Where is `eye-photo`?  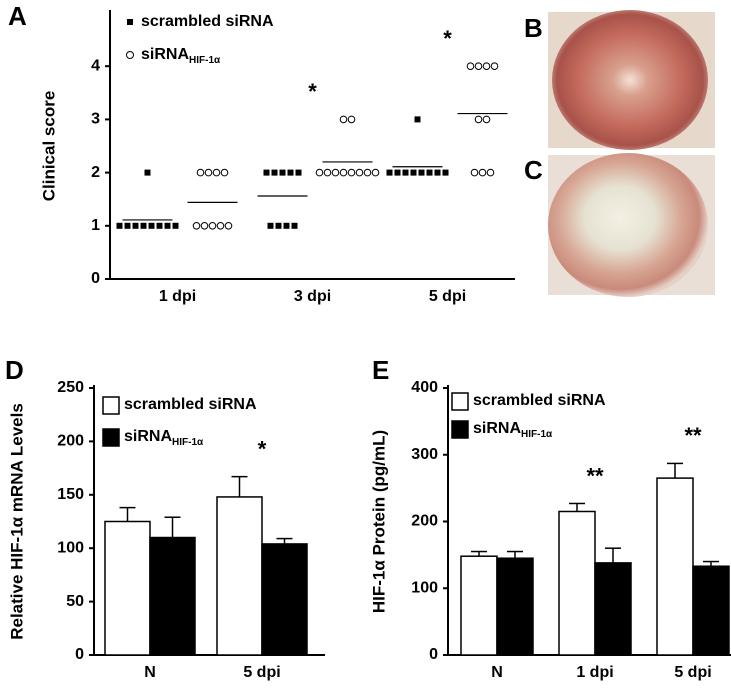 eye-photo is located at coordinates (630, 80).